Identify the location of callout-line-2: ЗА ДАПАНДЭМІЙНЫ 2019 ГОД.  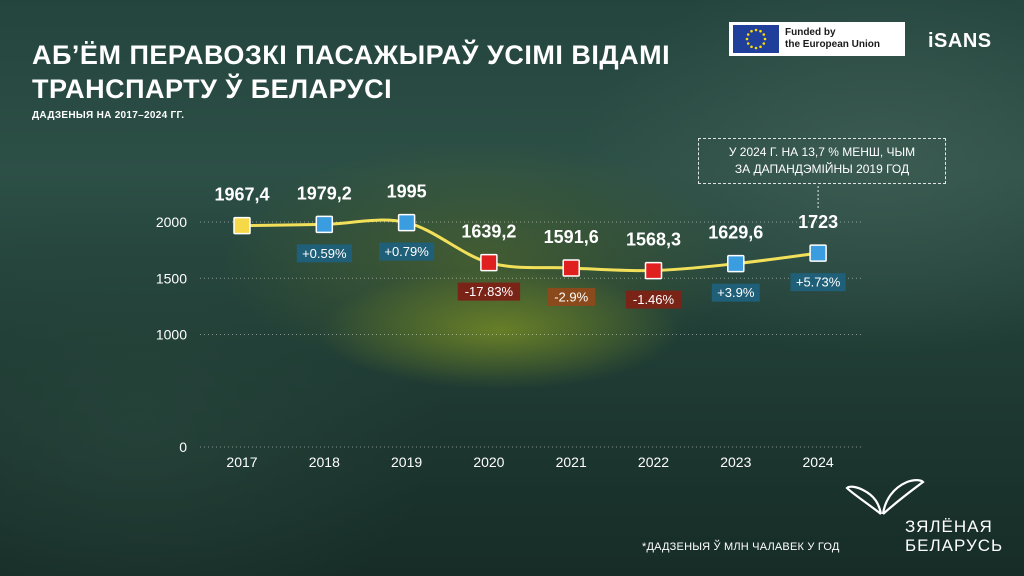
(822, 169).